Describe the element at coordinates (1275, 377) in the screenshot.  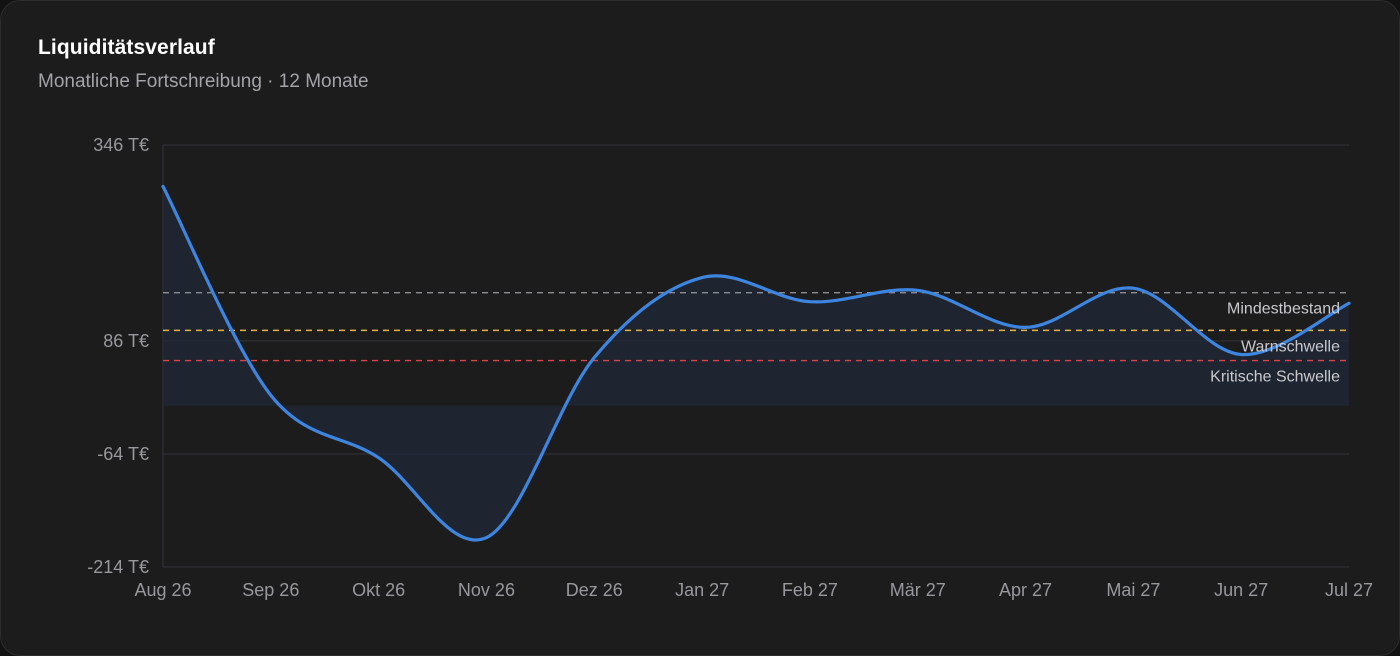
I see `threshold-label-3: Kritische Schwelle` at that location.